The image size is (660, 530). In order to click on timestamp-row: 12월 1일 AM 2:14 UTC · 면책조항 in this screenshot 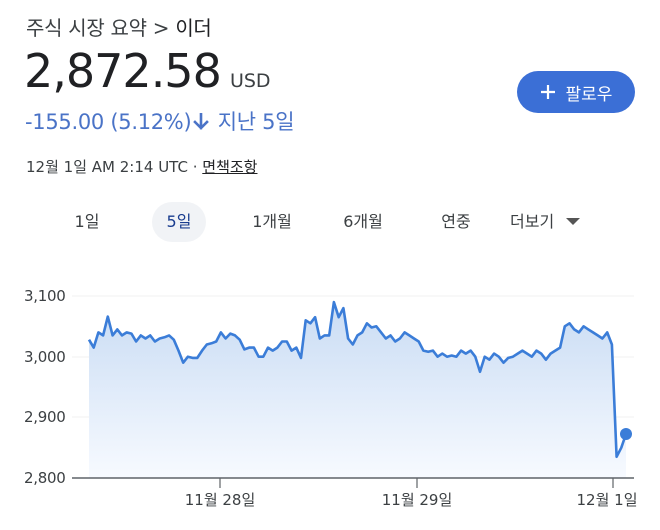, I will do `click(141, 166)`.